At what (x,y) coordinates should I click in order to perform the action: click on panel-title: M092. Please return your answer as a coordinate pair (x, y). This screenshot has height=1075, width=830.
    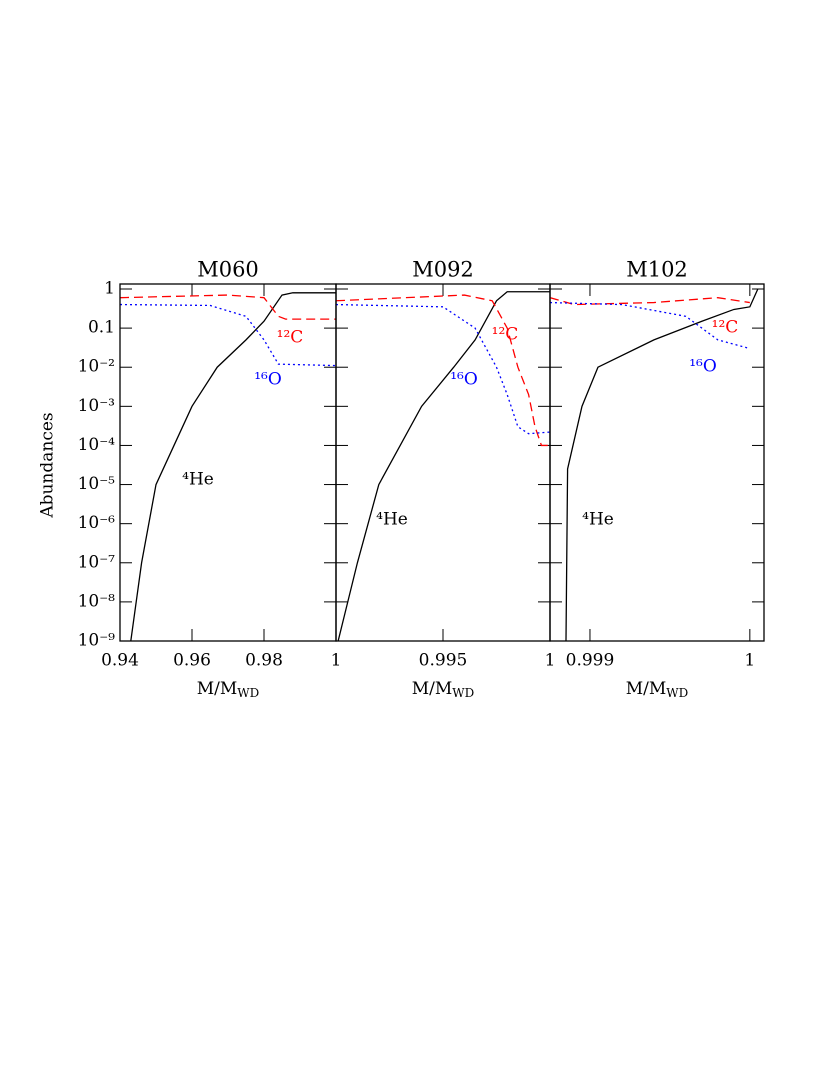
    Looking at the image, I should click on (443, 270).